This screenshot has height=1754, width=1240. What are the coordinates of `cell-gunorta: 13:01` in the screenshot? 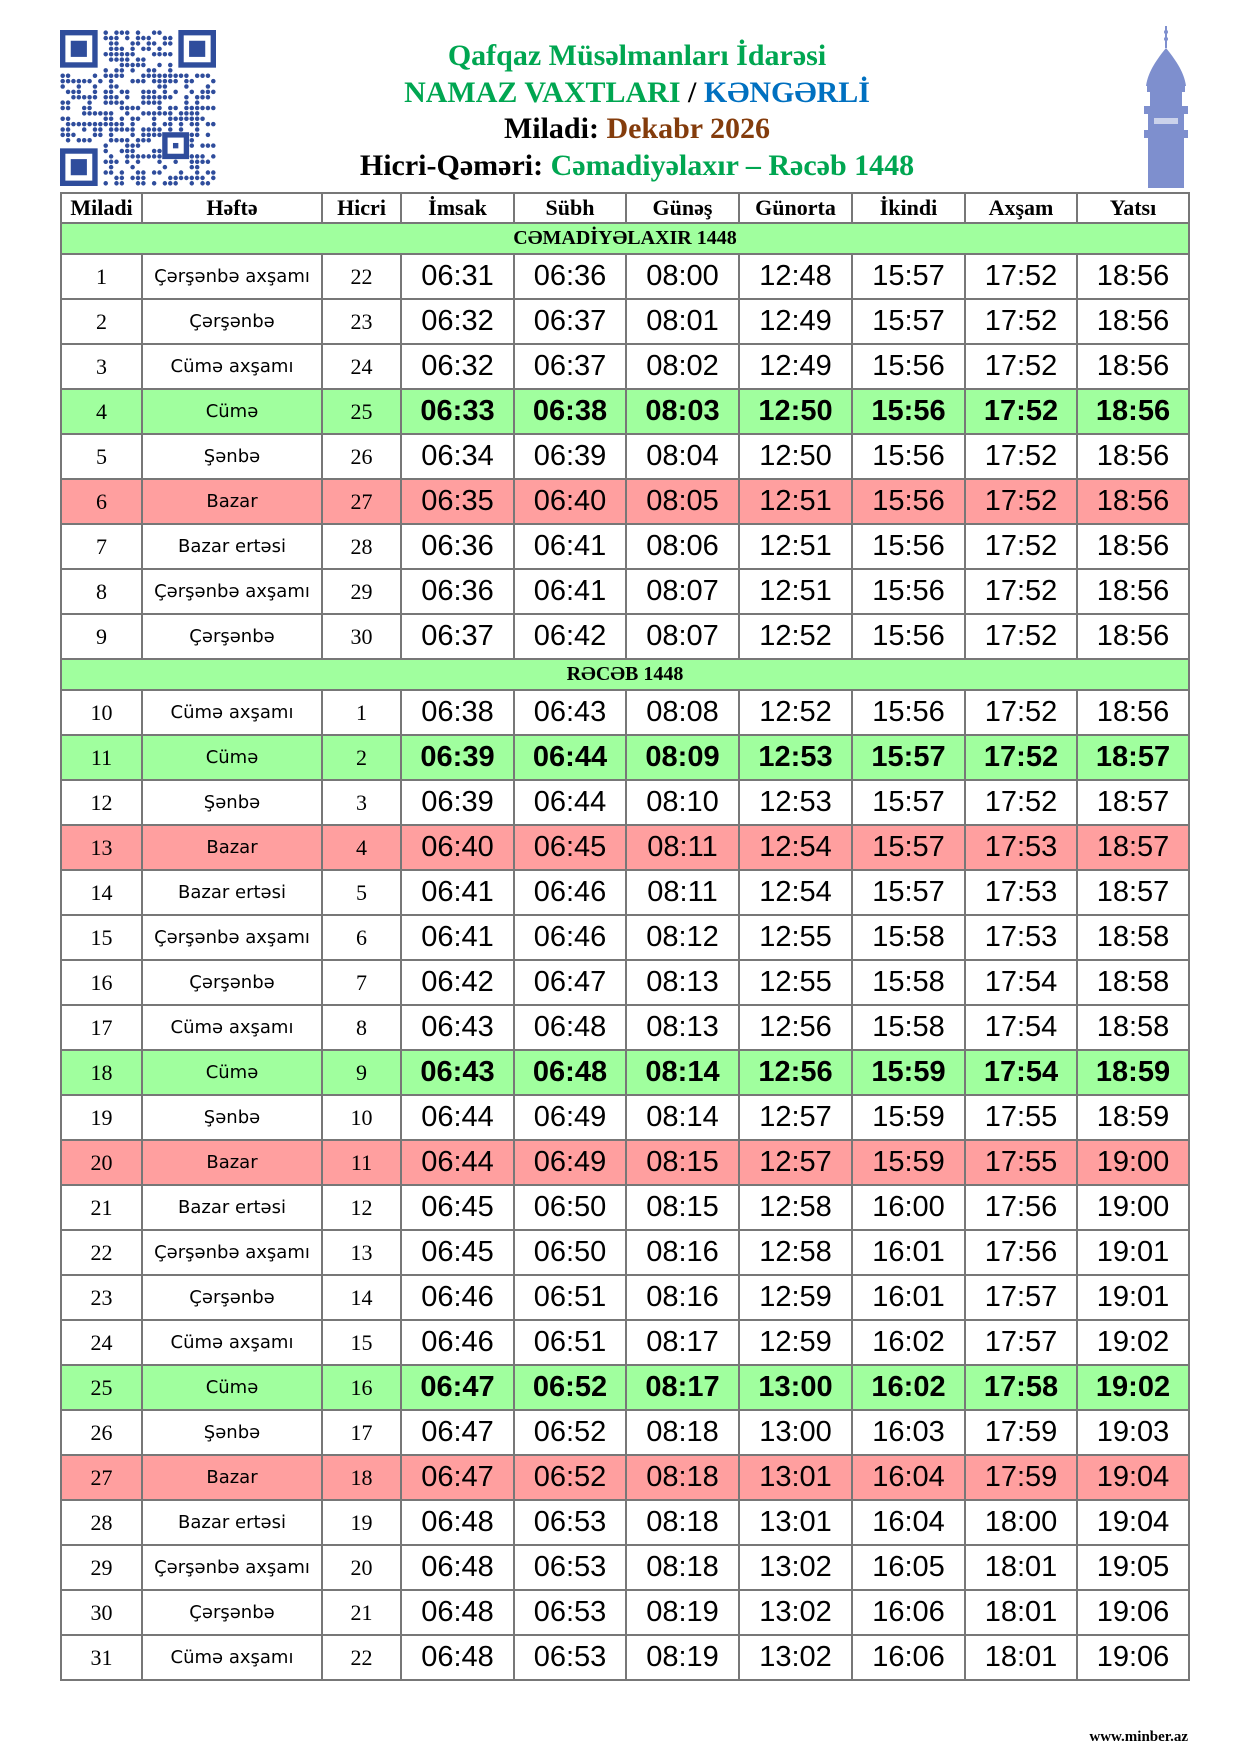 It's located at (795, 1522).